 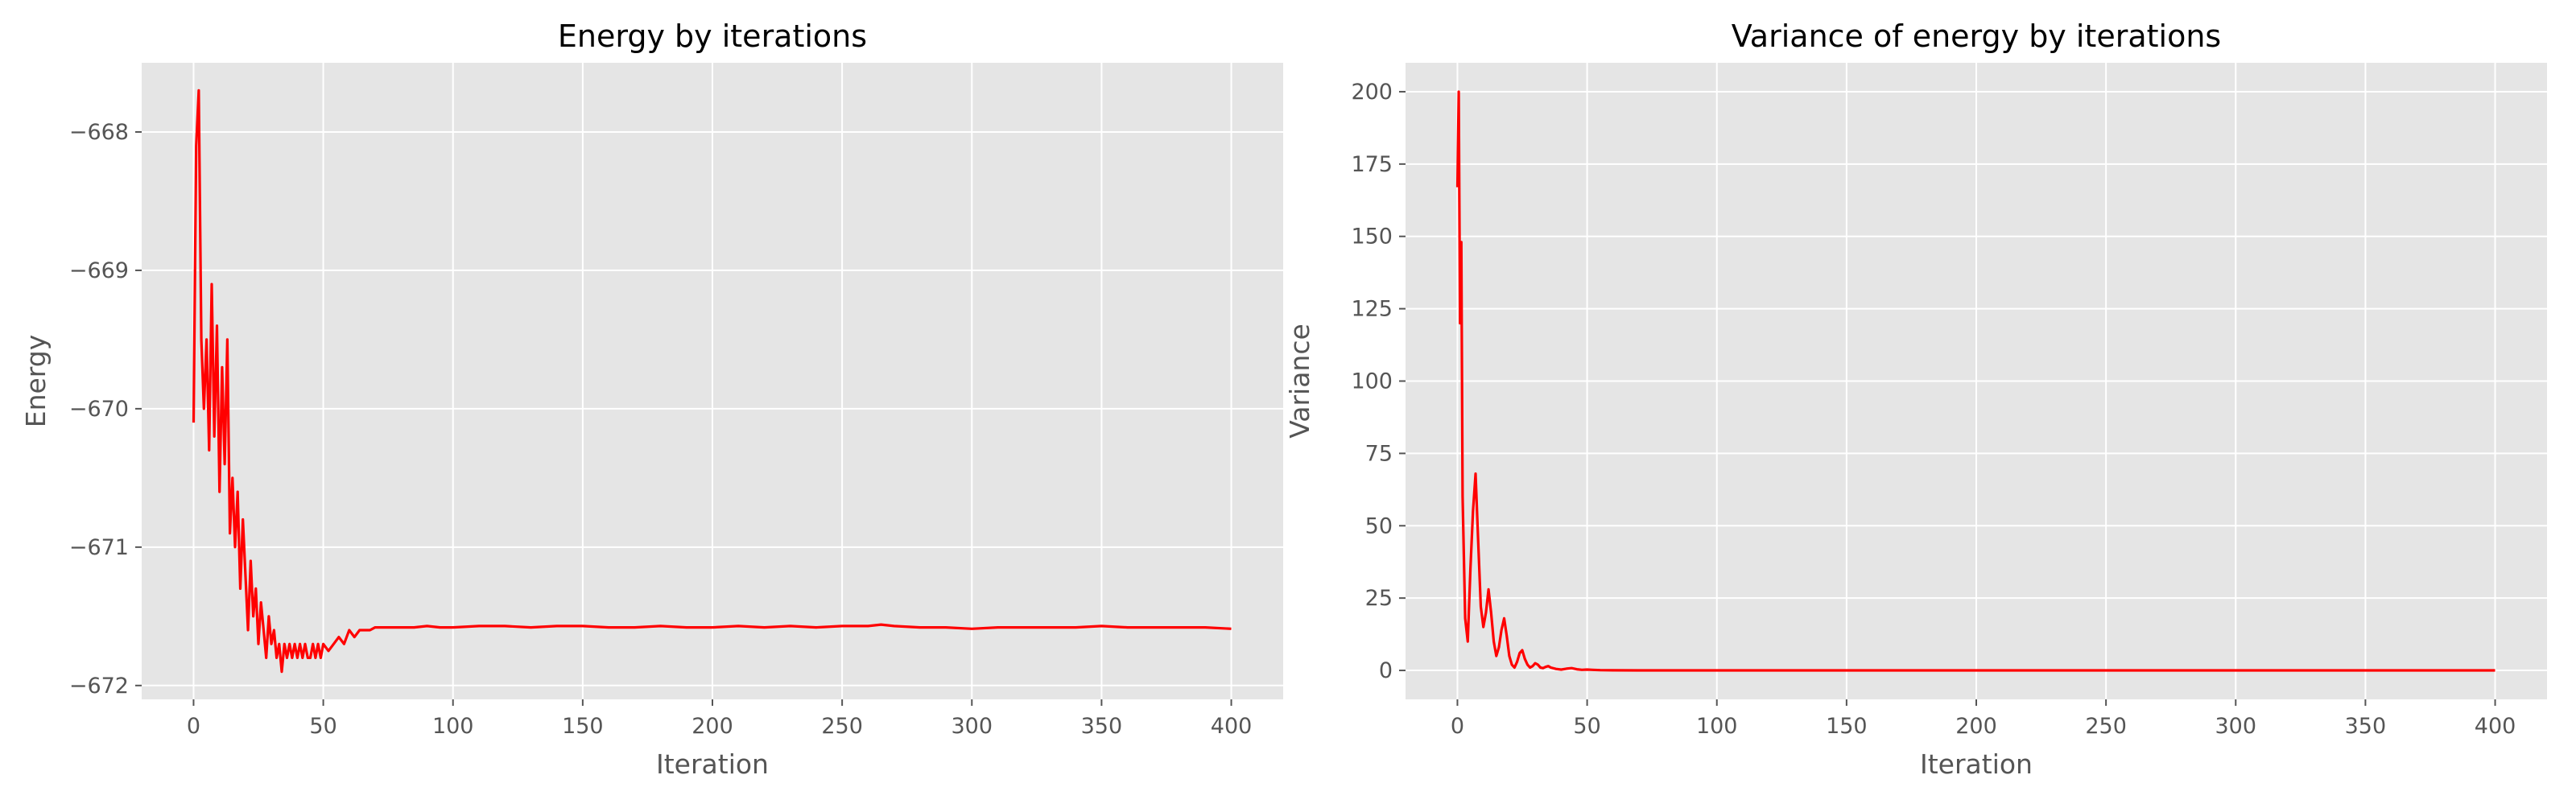 What do you see at coordinates (99, 547) in the screenshot?
I see `chart-1-y-tick-label: −671` at bounding box center [99, 547].